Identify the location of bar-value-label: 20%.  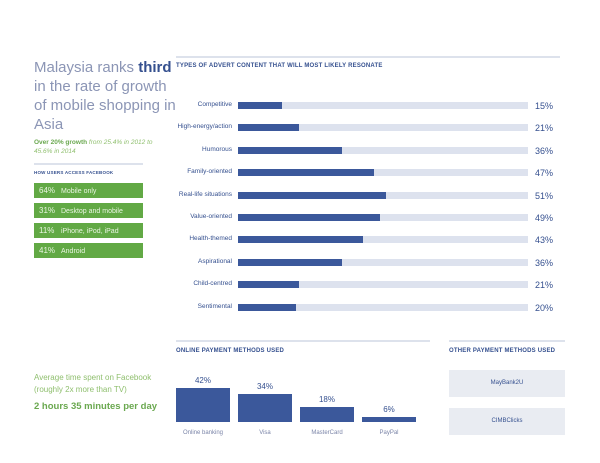
(544, 307).